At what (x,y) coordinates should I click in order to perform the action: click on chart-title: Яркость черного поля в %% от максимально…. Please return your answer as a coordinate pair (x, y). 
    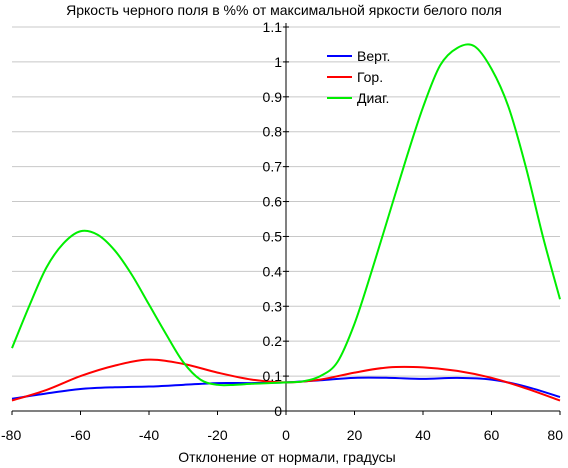
    Looking at the image, I should click on (284, 10).